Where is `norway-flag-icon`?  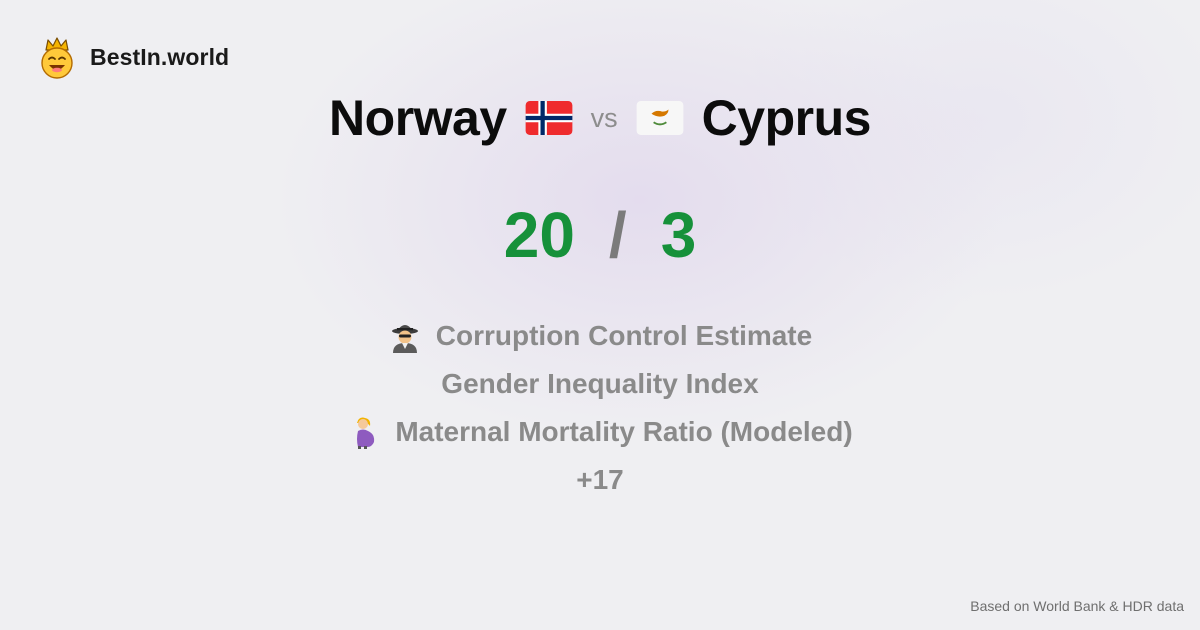
norway-flag-icon is located at coordinates (549, 118).